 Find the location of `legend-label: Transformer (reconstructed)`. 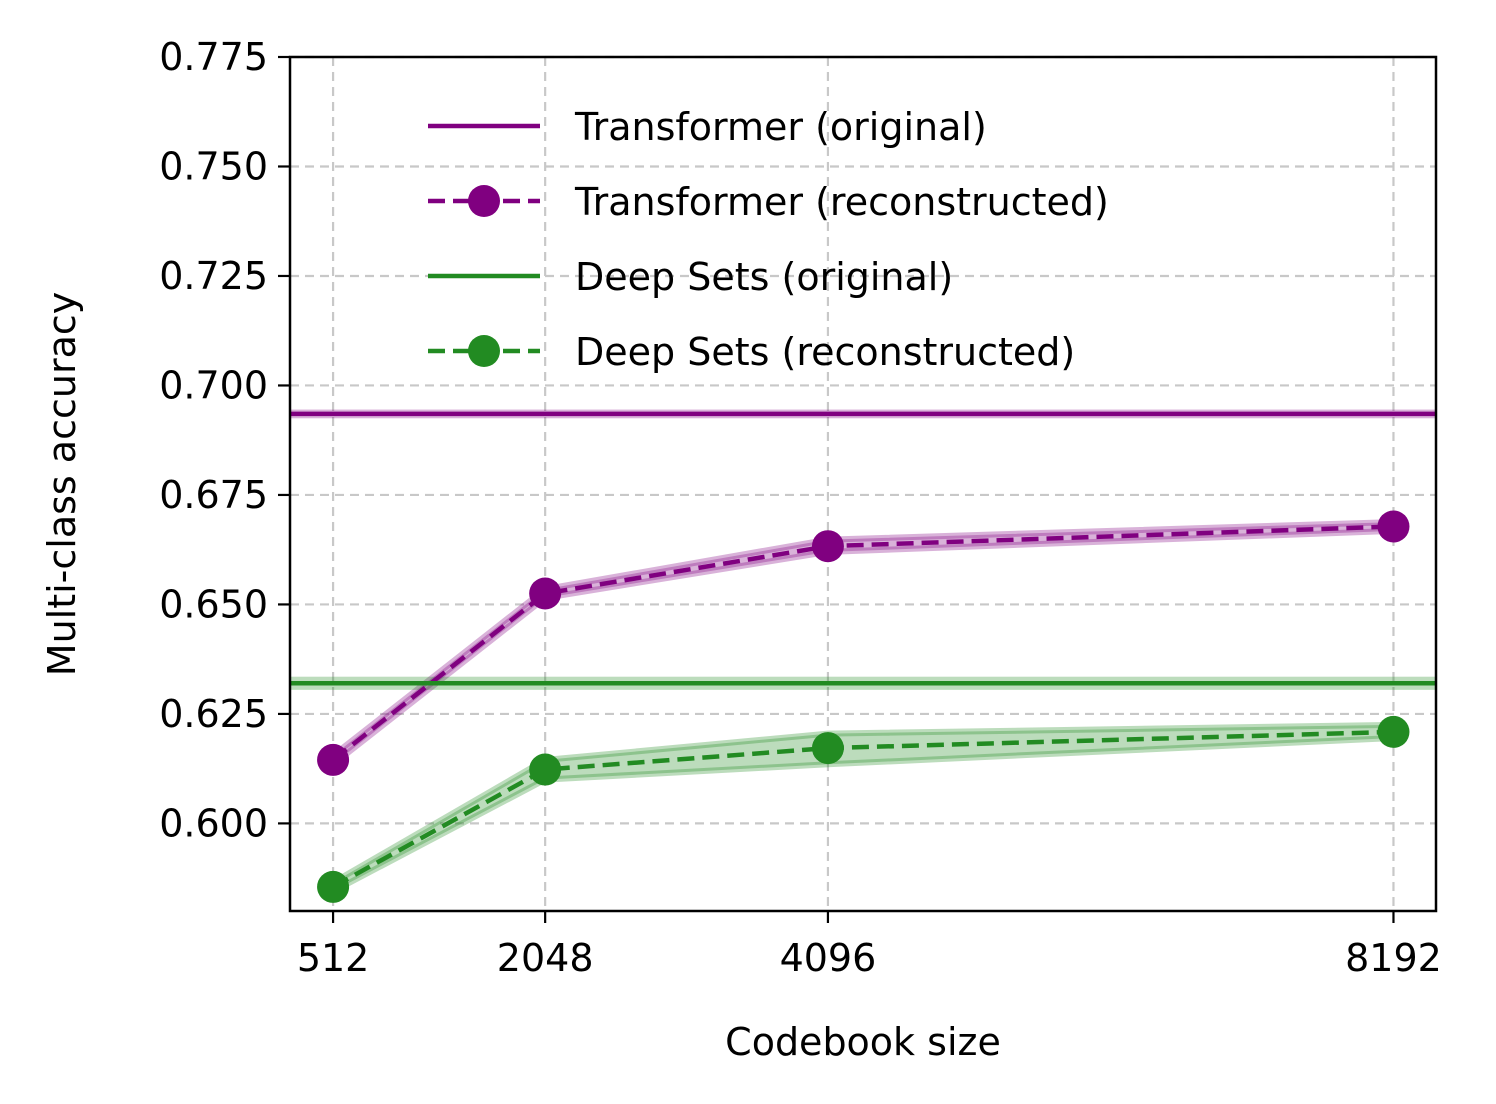

legend-label: Transformer (reconstructed) is located at coordinates (841, 202).